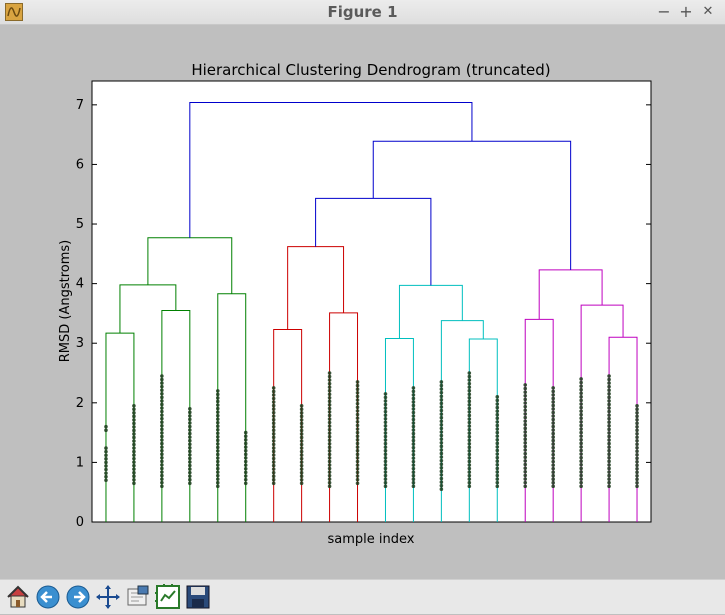 The height and width of the screenshot is (615, 725). I want to click on window-title: Figure 1, so click(362, 12).